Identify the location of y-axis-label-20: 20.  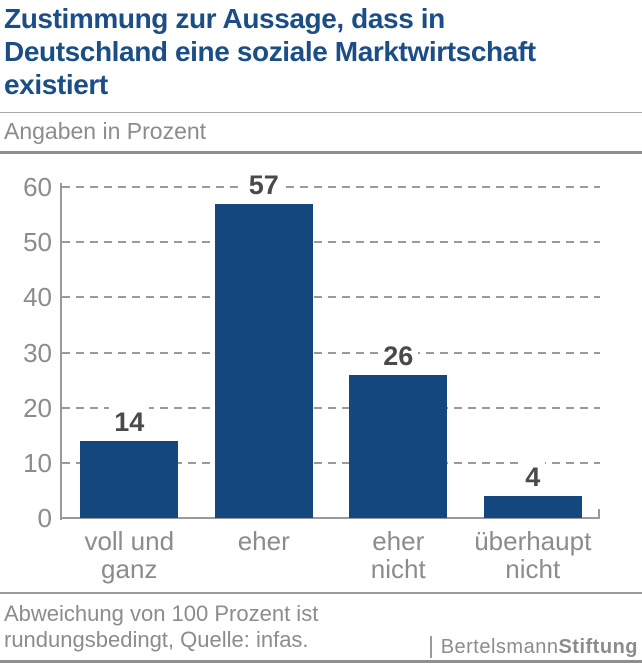
(37, 407).